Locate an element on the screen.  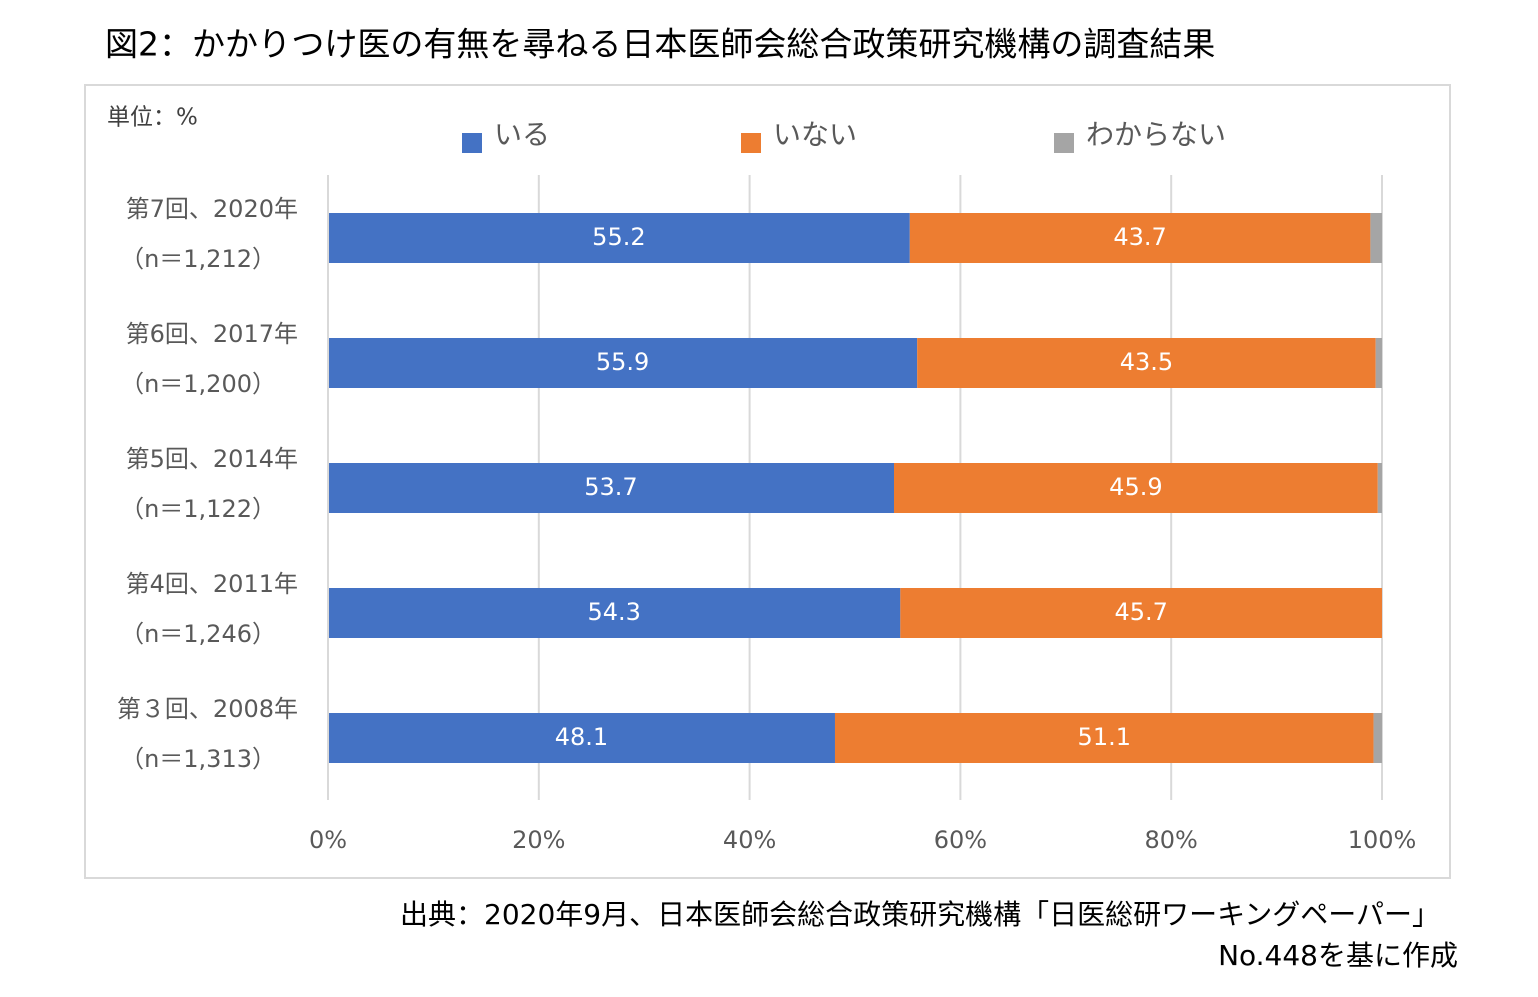
data-label: 43.5 is located at coordinates (1146, 362).